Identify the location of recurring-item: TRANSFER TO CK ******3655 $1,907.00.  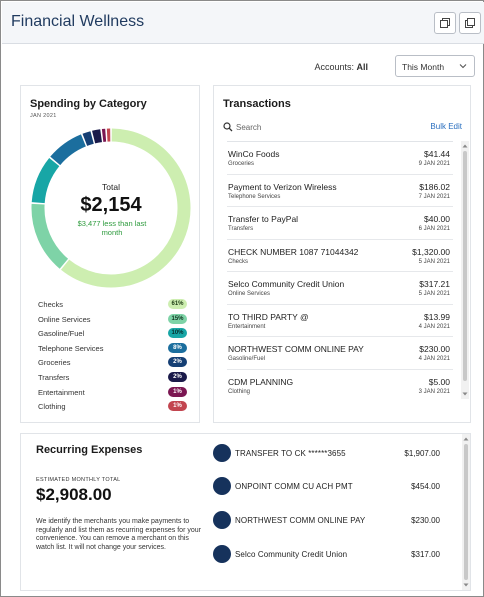
(333, 454).